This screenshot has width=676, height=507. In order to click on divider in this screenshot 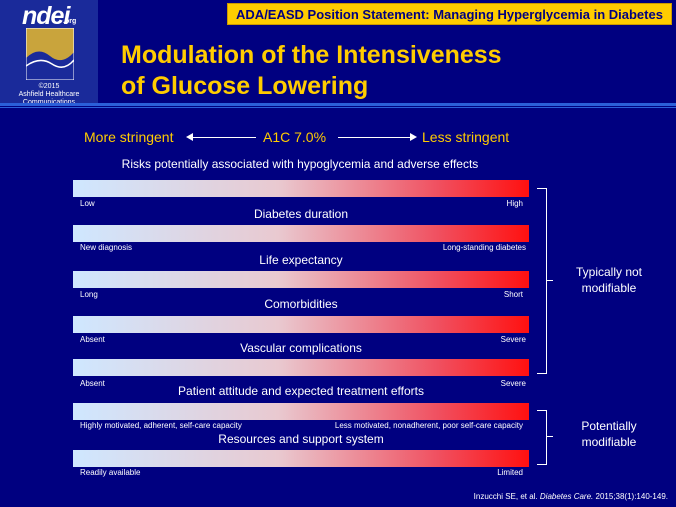, I will do `click(338, 104)`.